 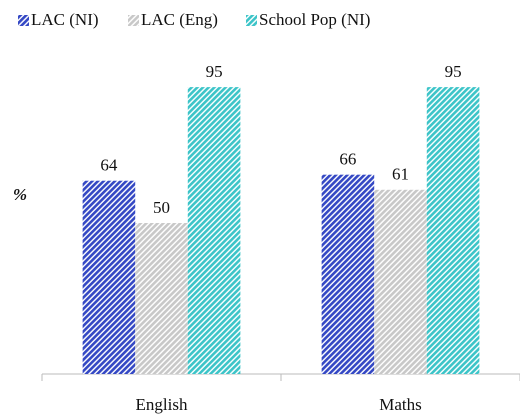 I want to click on data-label: 64, so click(x=109, y=165).